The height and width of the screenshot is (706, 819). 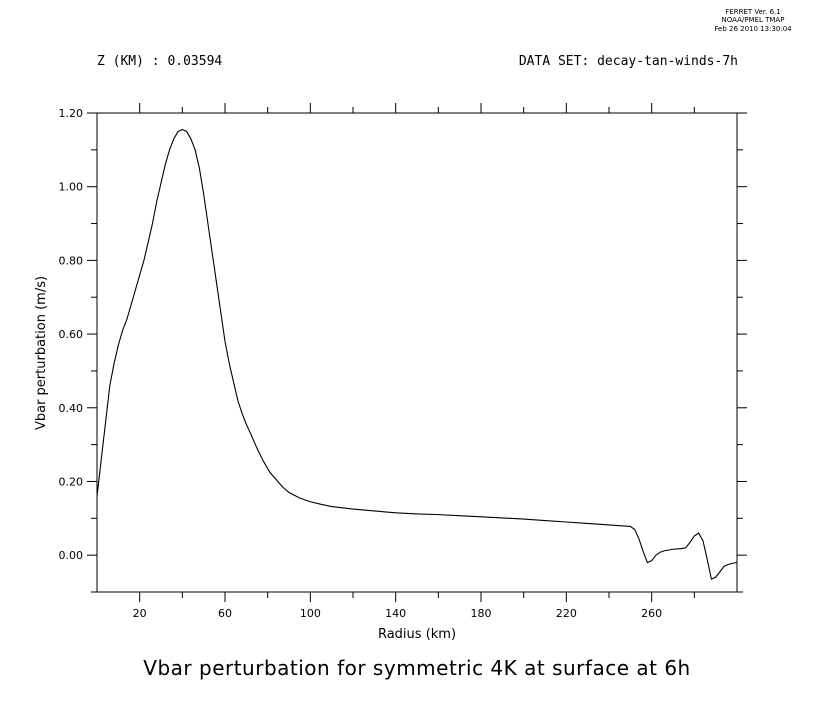 I want to click on y-tick-label: 0.80, so click(x=71, y=260).